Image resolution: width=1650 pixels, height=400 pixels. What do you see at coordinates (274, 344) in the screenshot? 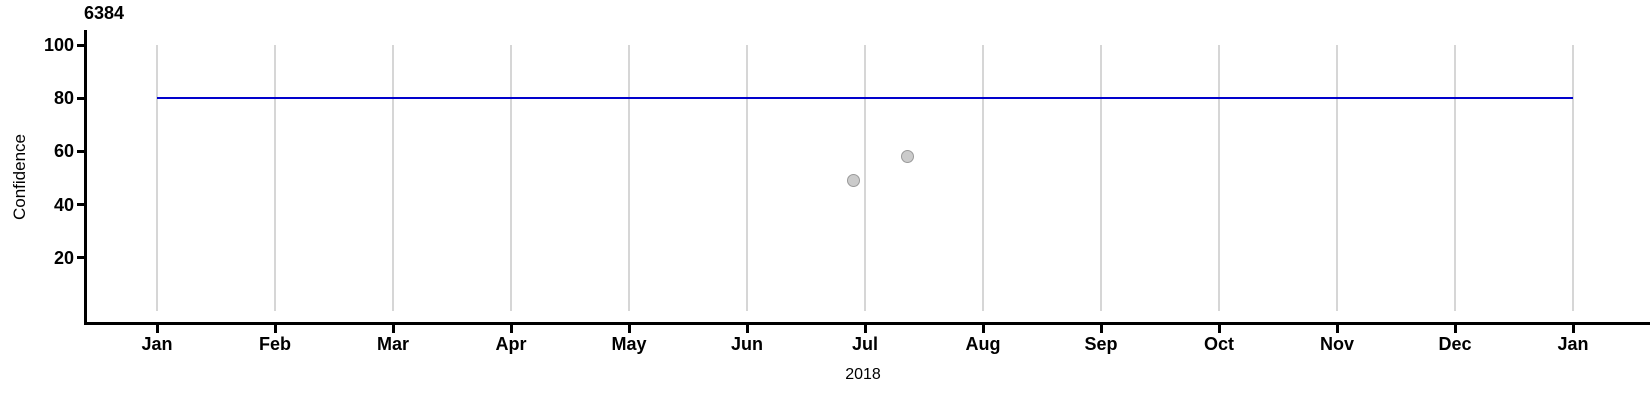
I see `x-axis-tick-label: Feb` at bounding box center [274, 344].